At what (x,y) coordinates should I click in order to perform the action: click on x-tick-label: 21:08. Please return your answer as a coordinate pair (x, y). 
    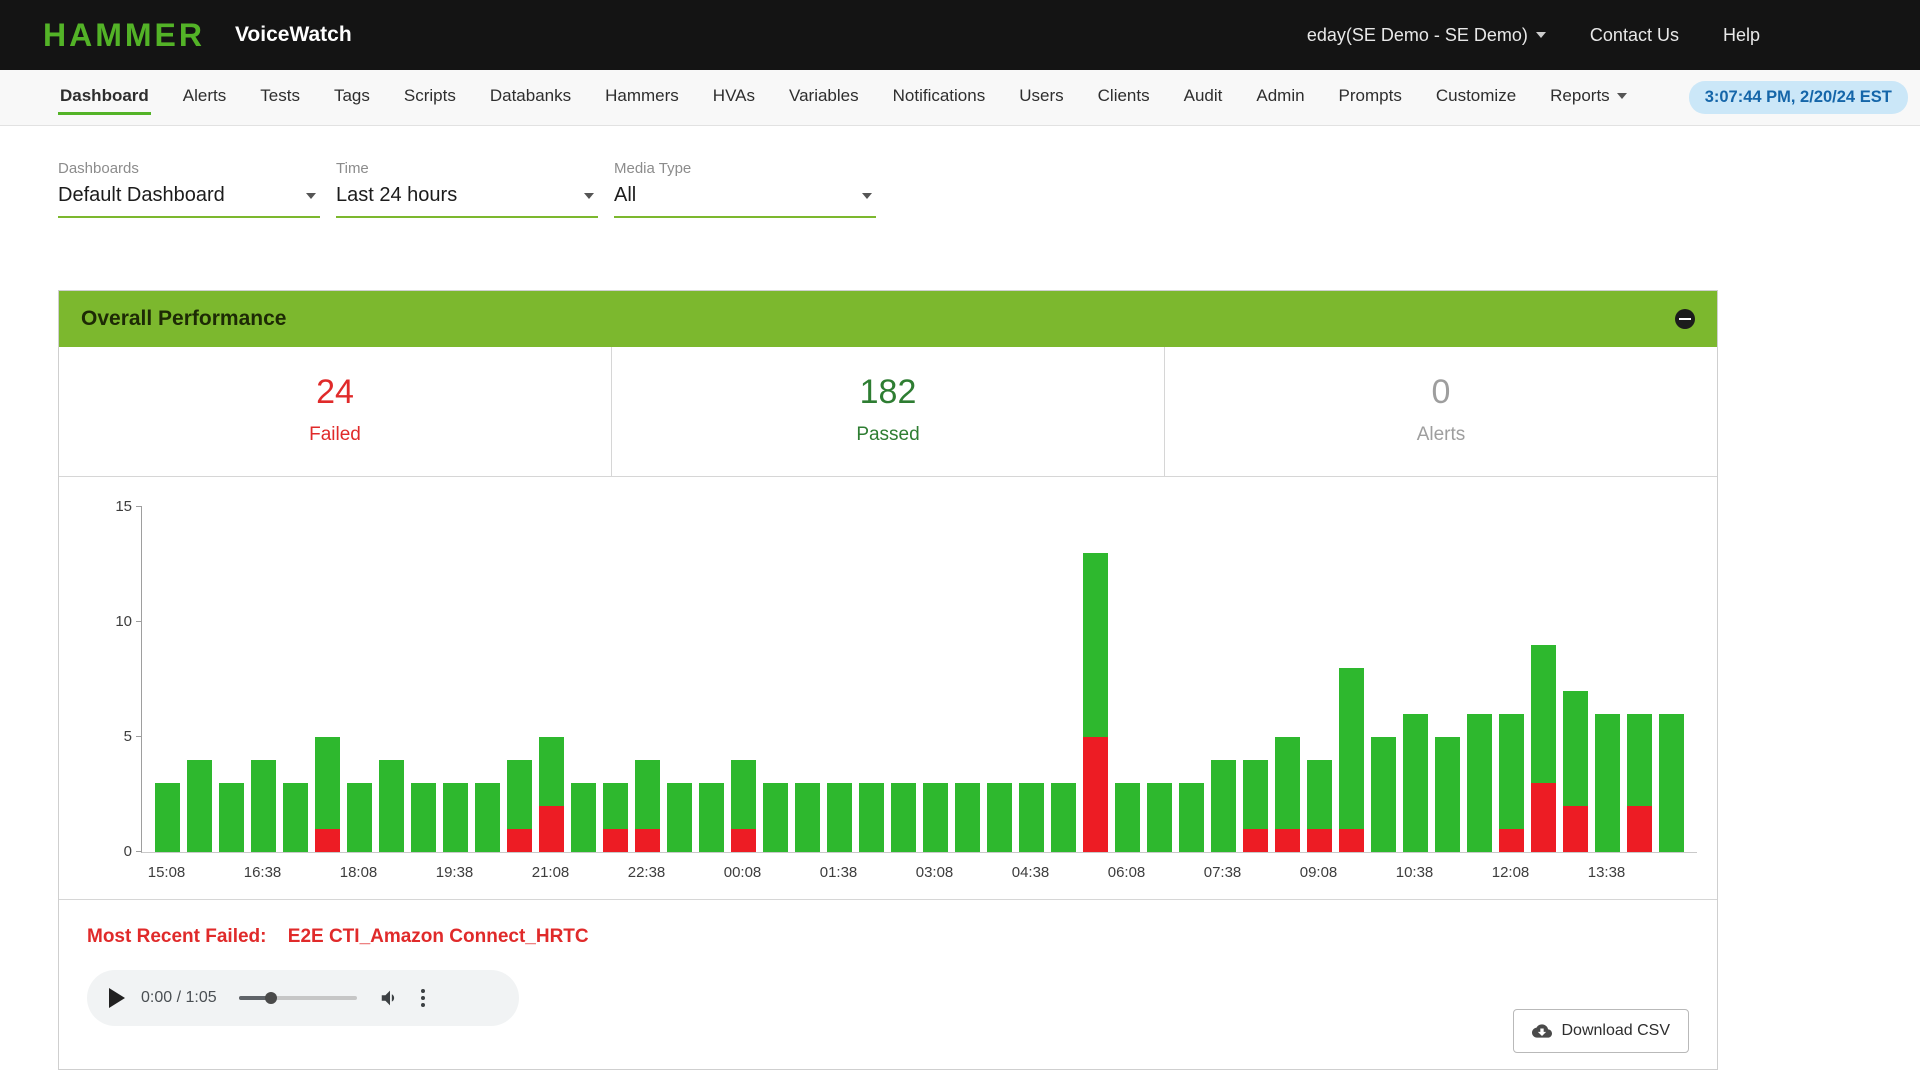
    Looking at the image, I should click on (550, 872).